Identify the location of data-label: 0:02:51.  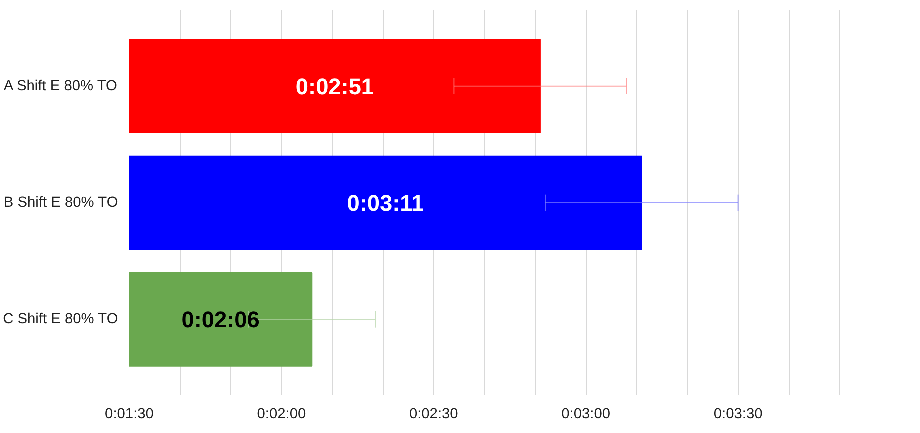
(335, 86).